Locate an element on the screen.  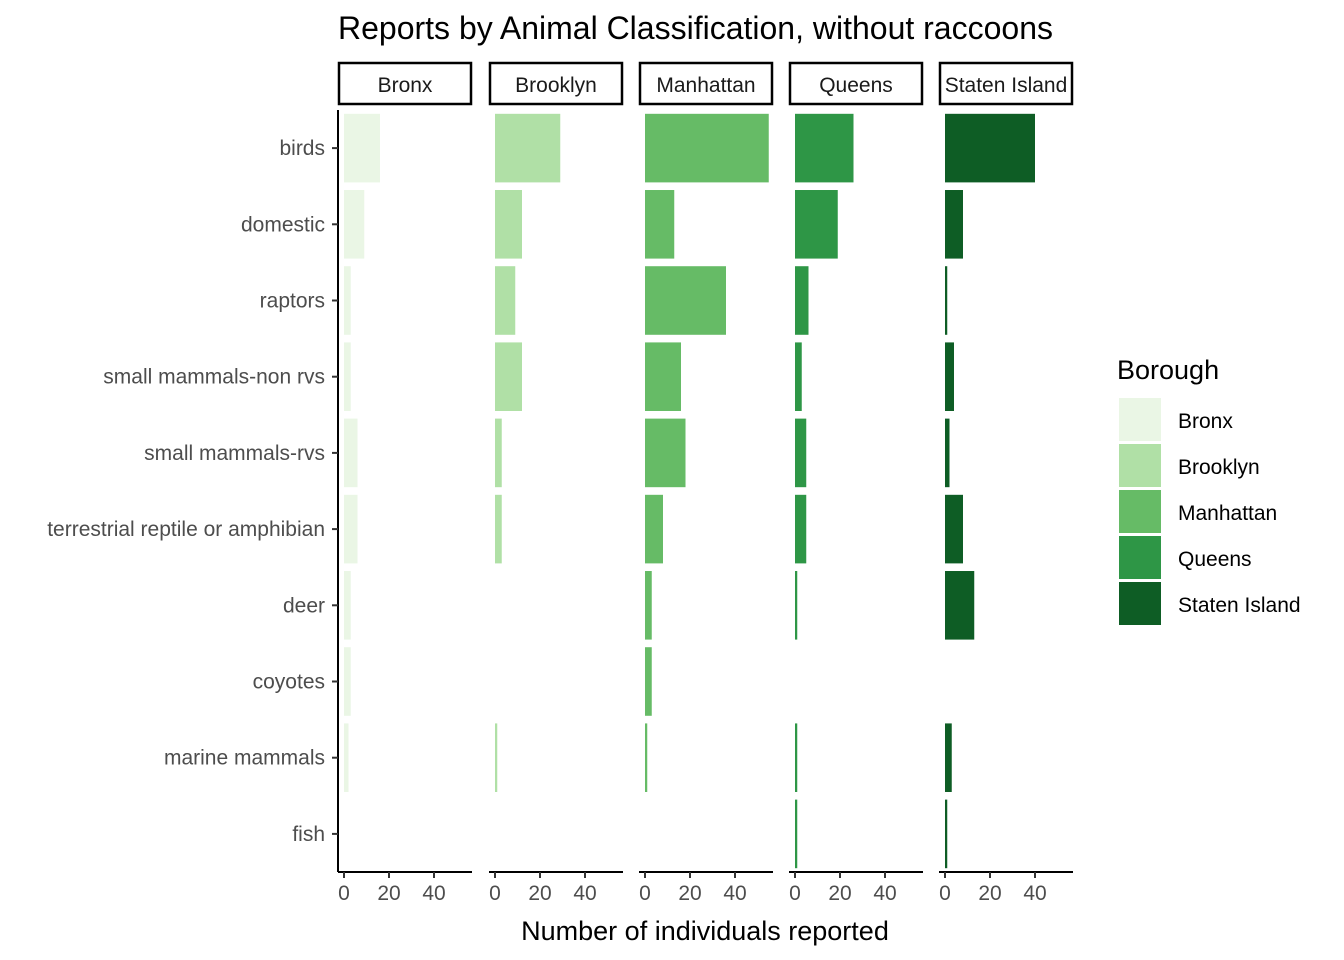
facet-panel-brooklyn: Brooklyn 0 20 40 is located at coordinates (556, 483).